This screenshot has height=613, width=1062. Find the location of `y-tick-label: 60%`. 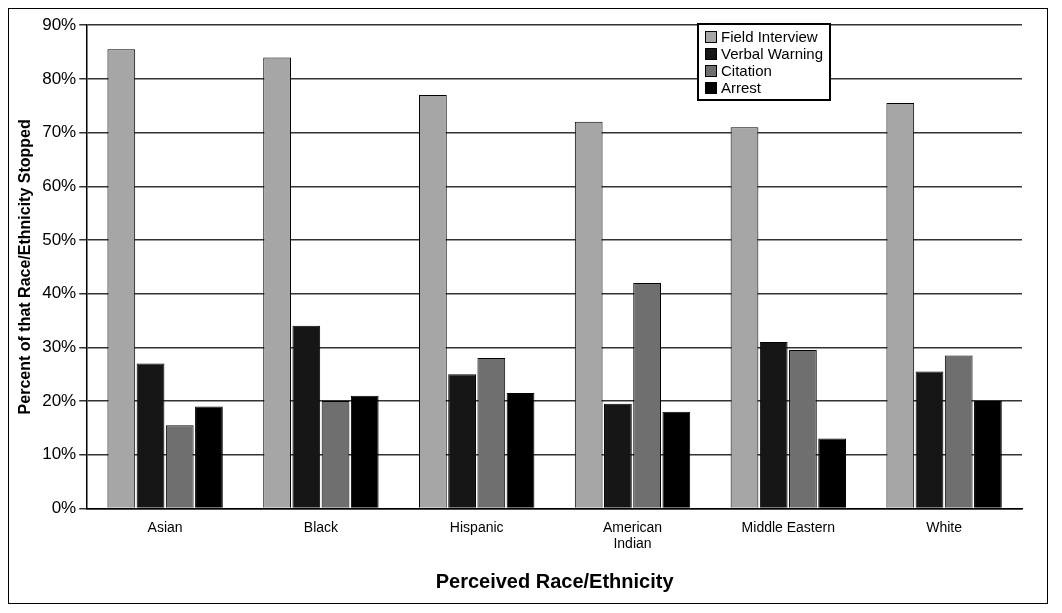

y-tick-label: 60% is located at coordinates (59, 185).